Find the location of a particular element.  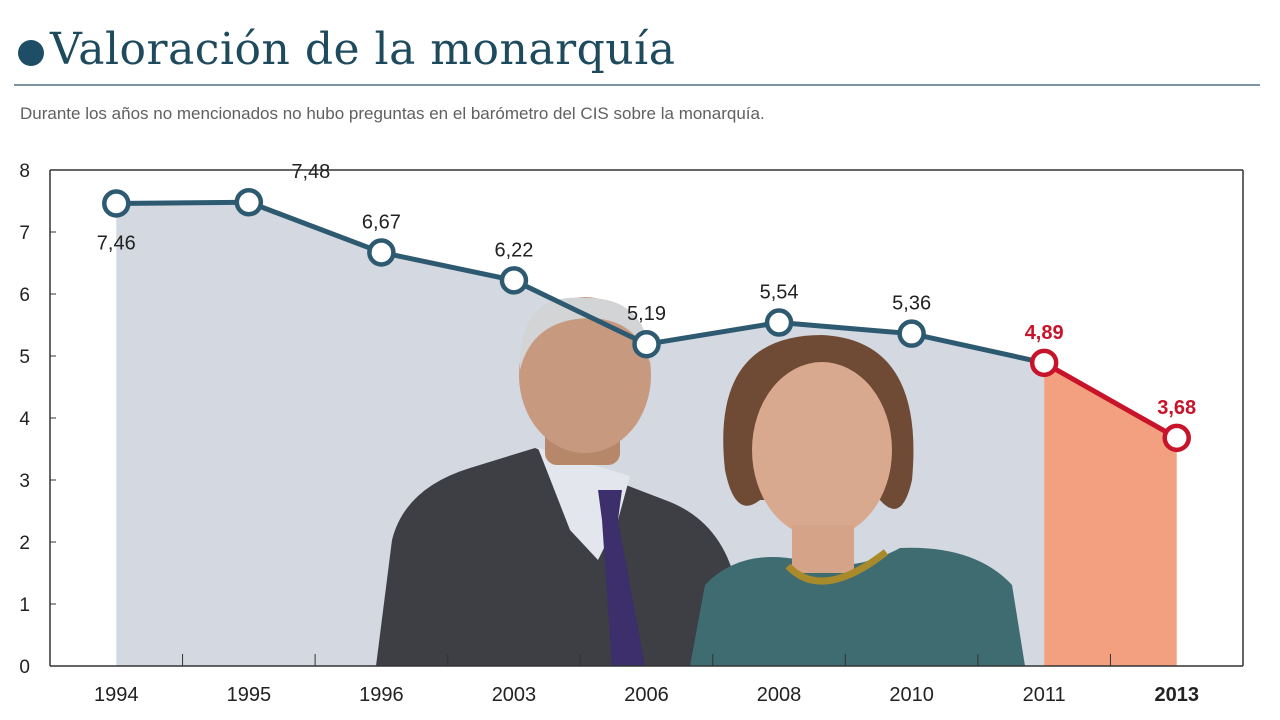

man-tie is located at coordinates (621, 578).